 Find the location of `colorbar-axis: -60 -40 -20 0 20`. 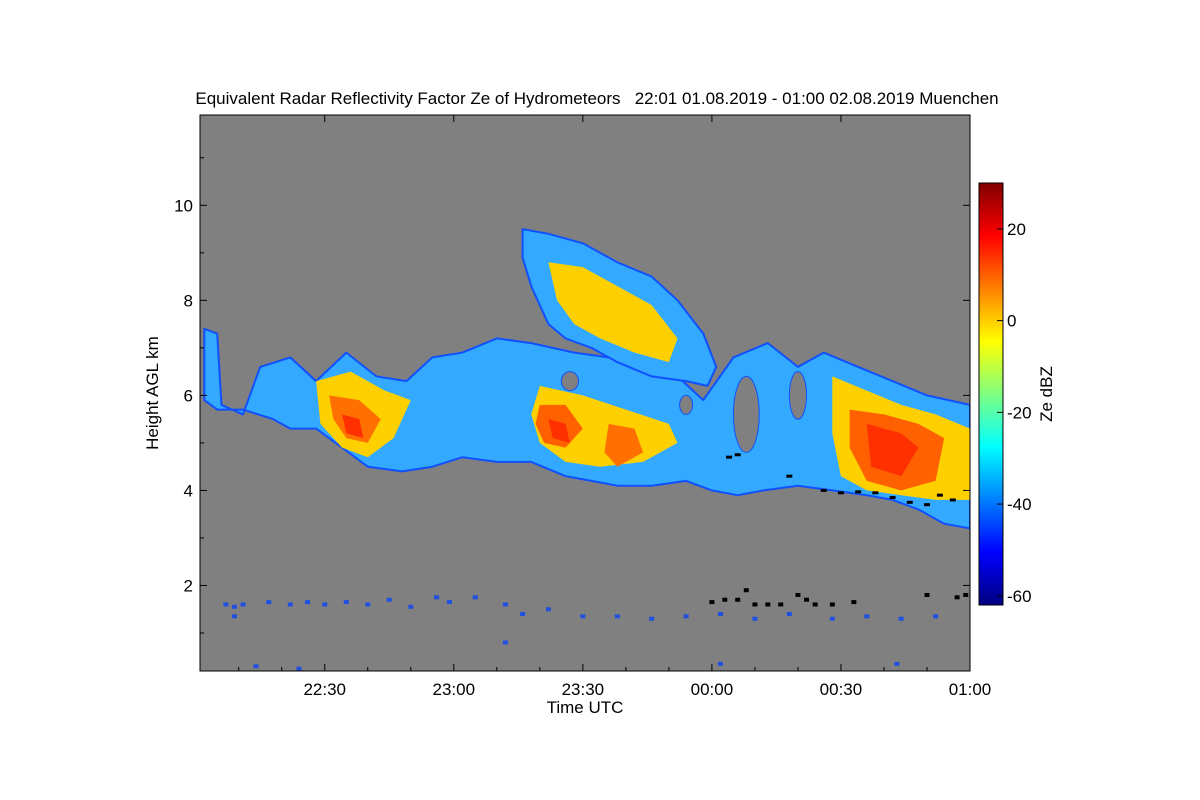

colorbar-axis: -60 -40 -20 0 20 is located at coordinates (1014, 413).